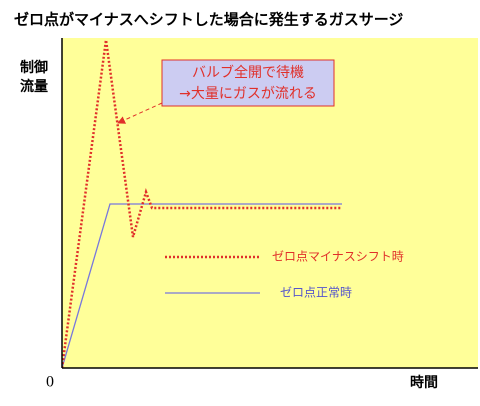  I want to click on y-label: 流量, so click(34, 86).